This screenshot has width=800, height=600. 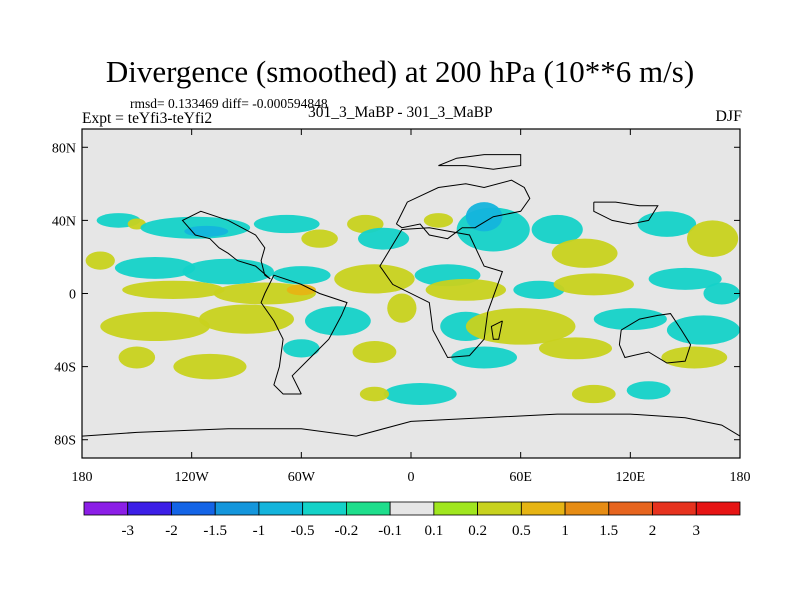 I want to click on colorbar-label: 0.1, so click(x=433, y=531).